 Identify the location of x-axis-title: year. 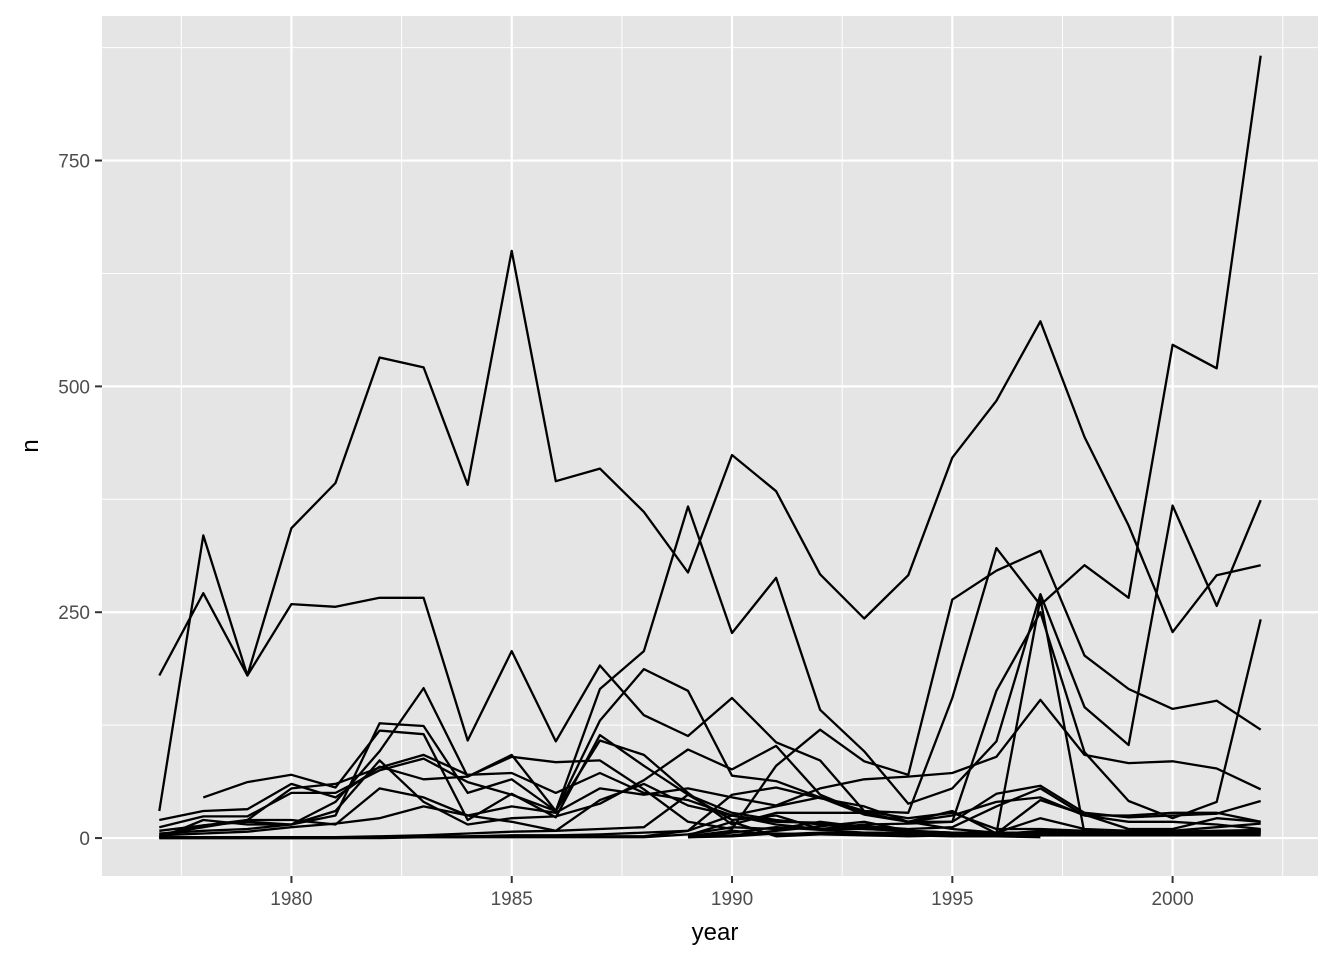
(715, 932).